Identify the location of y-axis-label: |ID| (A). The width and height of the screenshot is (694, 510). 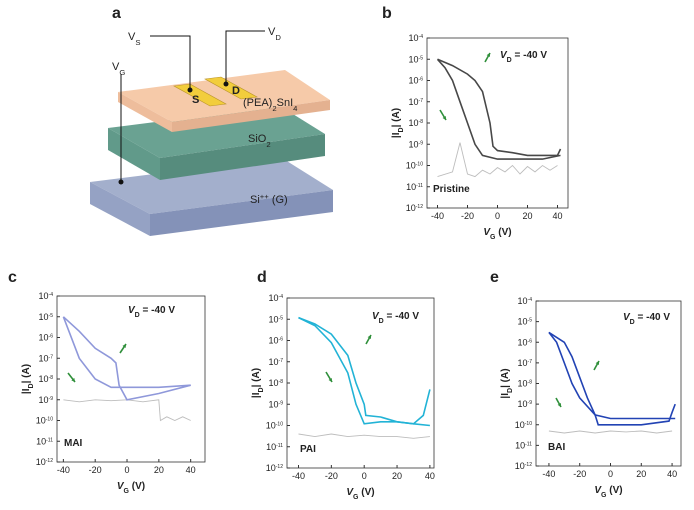
(507, 383).